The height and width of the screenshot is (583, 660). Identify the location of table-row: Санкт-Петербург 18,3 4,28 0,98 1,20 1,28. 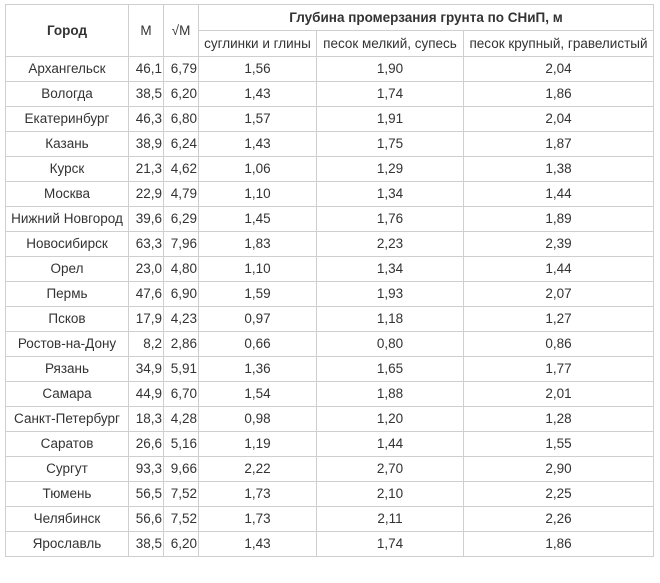
(330, 419).